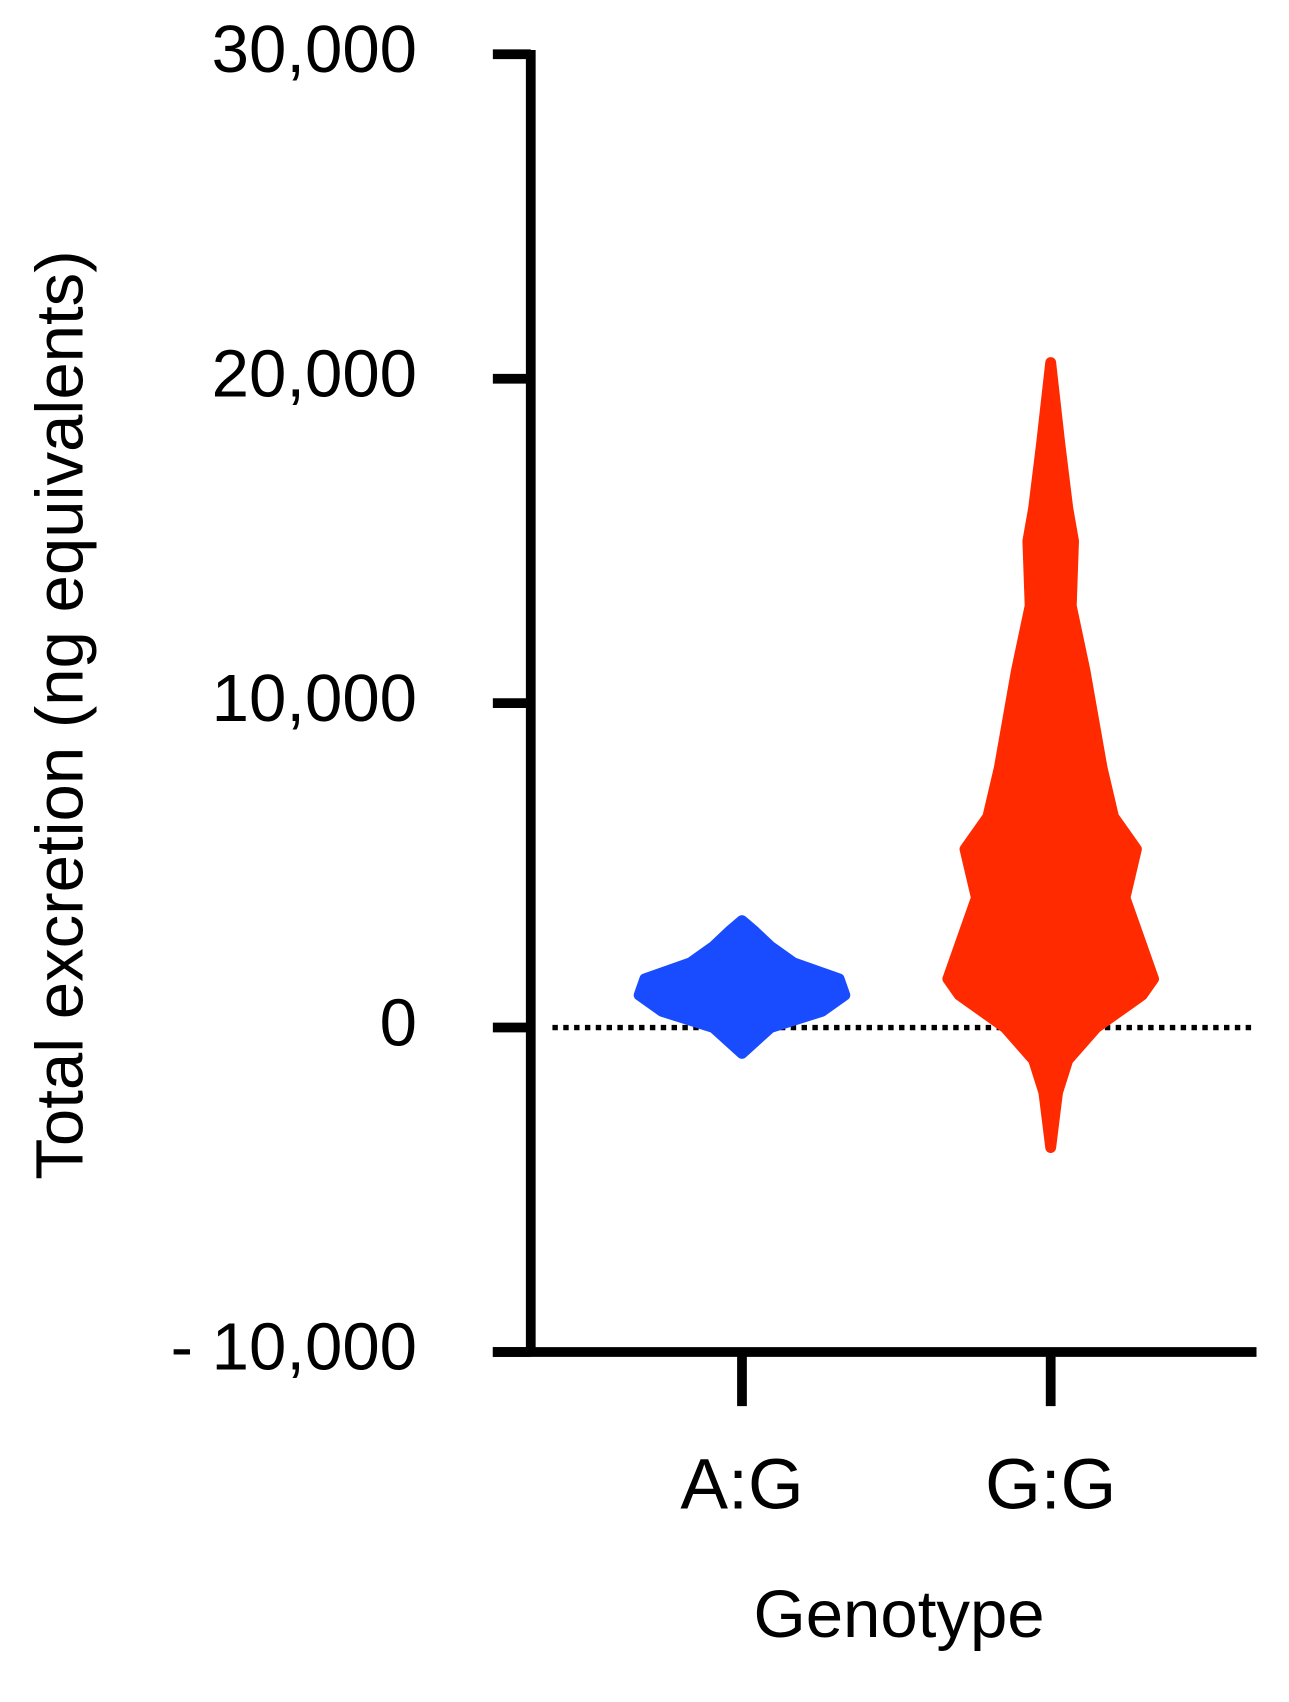 The image size is (1289, 1702). What do you see at coordinates (294, 1347) in the screenshot?
I see `y-tick-label: - 10,000` at bounding box center [294, 1347].